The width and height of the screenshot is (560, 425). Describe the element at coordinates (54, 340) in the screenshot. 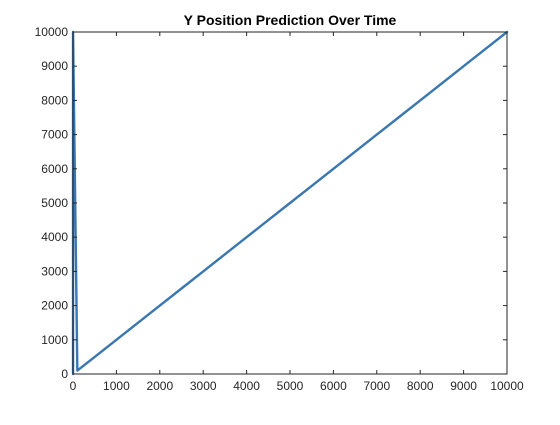

I see `y-tick-label: 1000` at that location.